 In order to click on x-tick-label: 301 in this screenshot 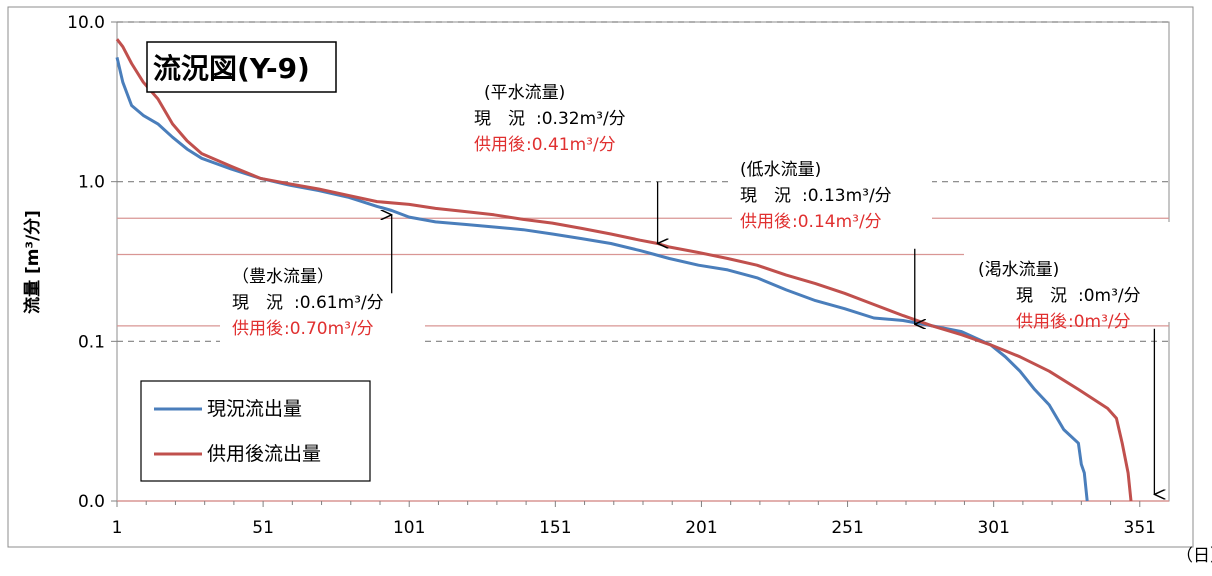, I will do `click(993, 528)`.